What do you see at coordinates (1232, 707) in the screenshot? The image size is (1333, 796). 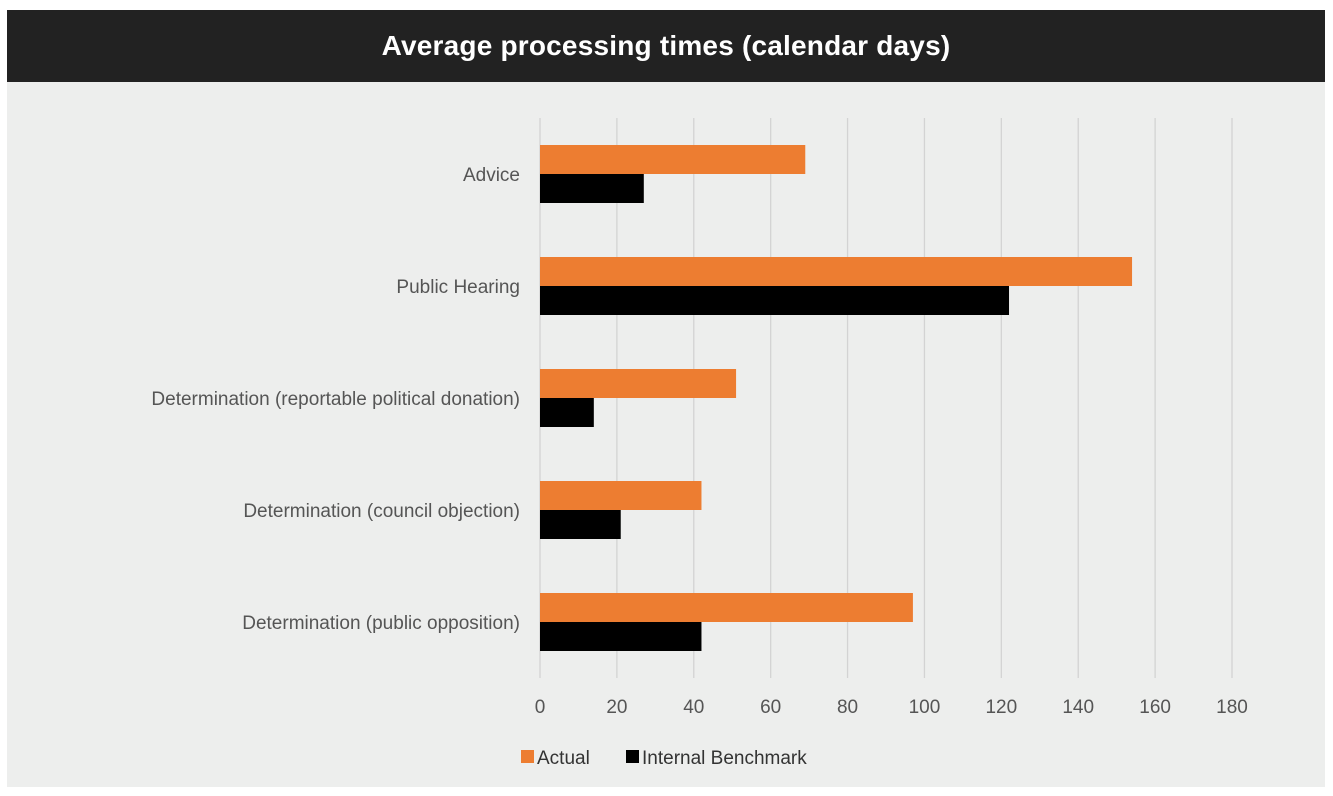 I see `x-tick-label: 180` at bounding box center [1232, 707].